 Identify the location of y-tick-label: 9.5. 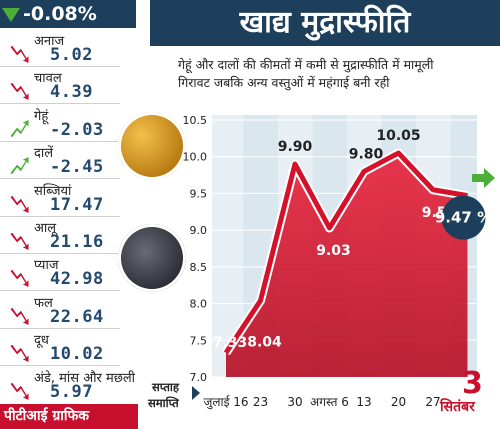
(199, 193).